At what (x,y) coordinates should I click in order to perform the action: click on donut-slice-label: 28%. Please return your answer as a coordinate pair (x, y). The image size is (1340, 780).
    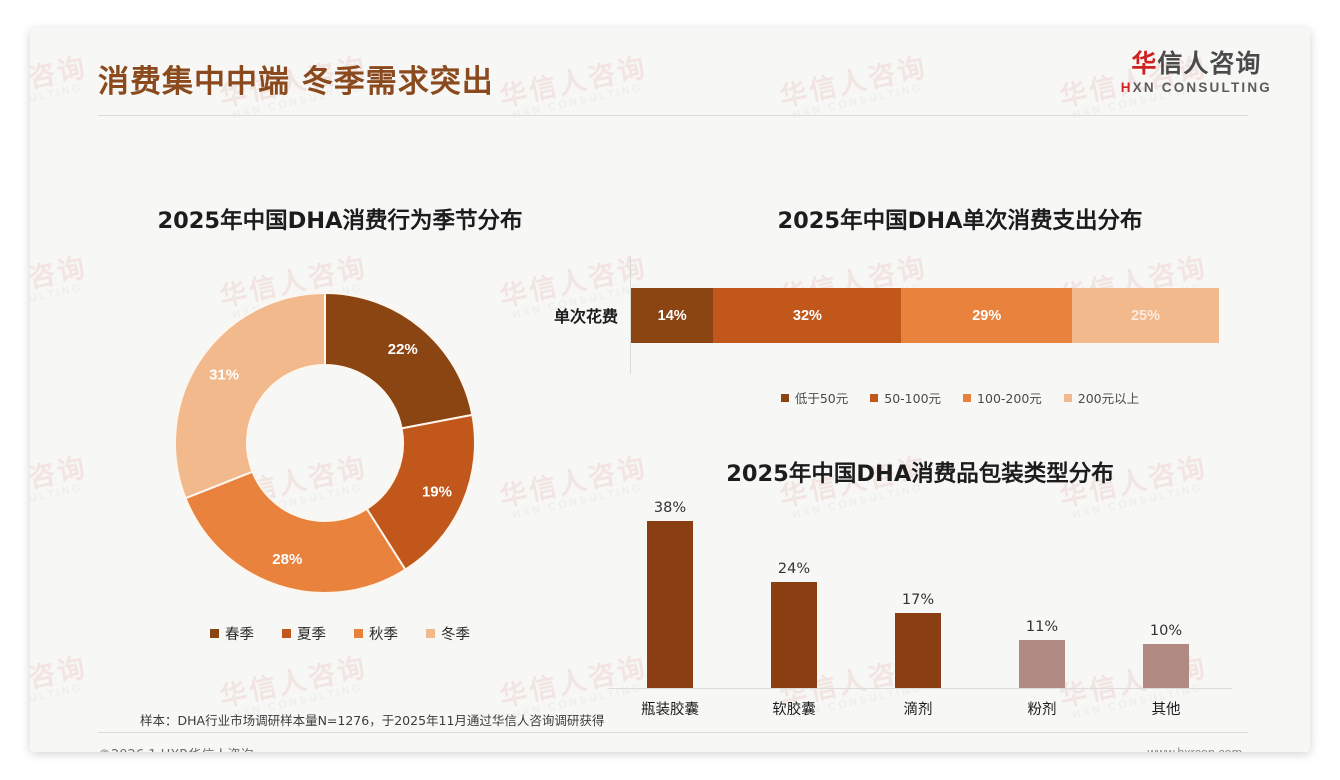
    Looking at the image, I should click on (287, 559).